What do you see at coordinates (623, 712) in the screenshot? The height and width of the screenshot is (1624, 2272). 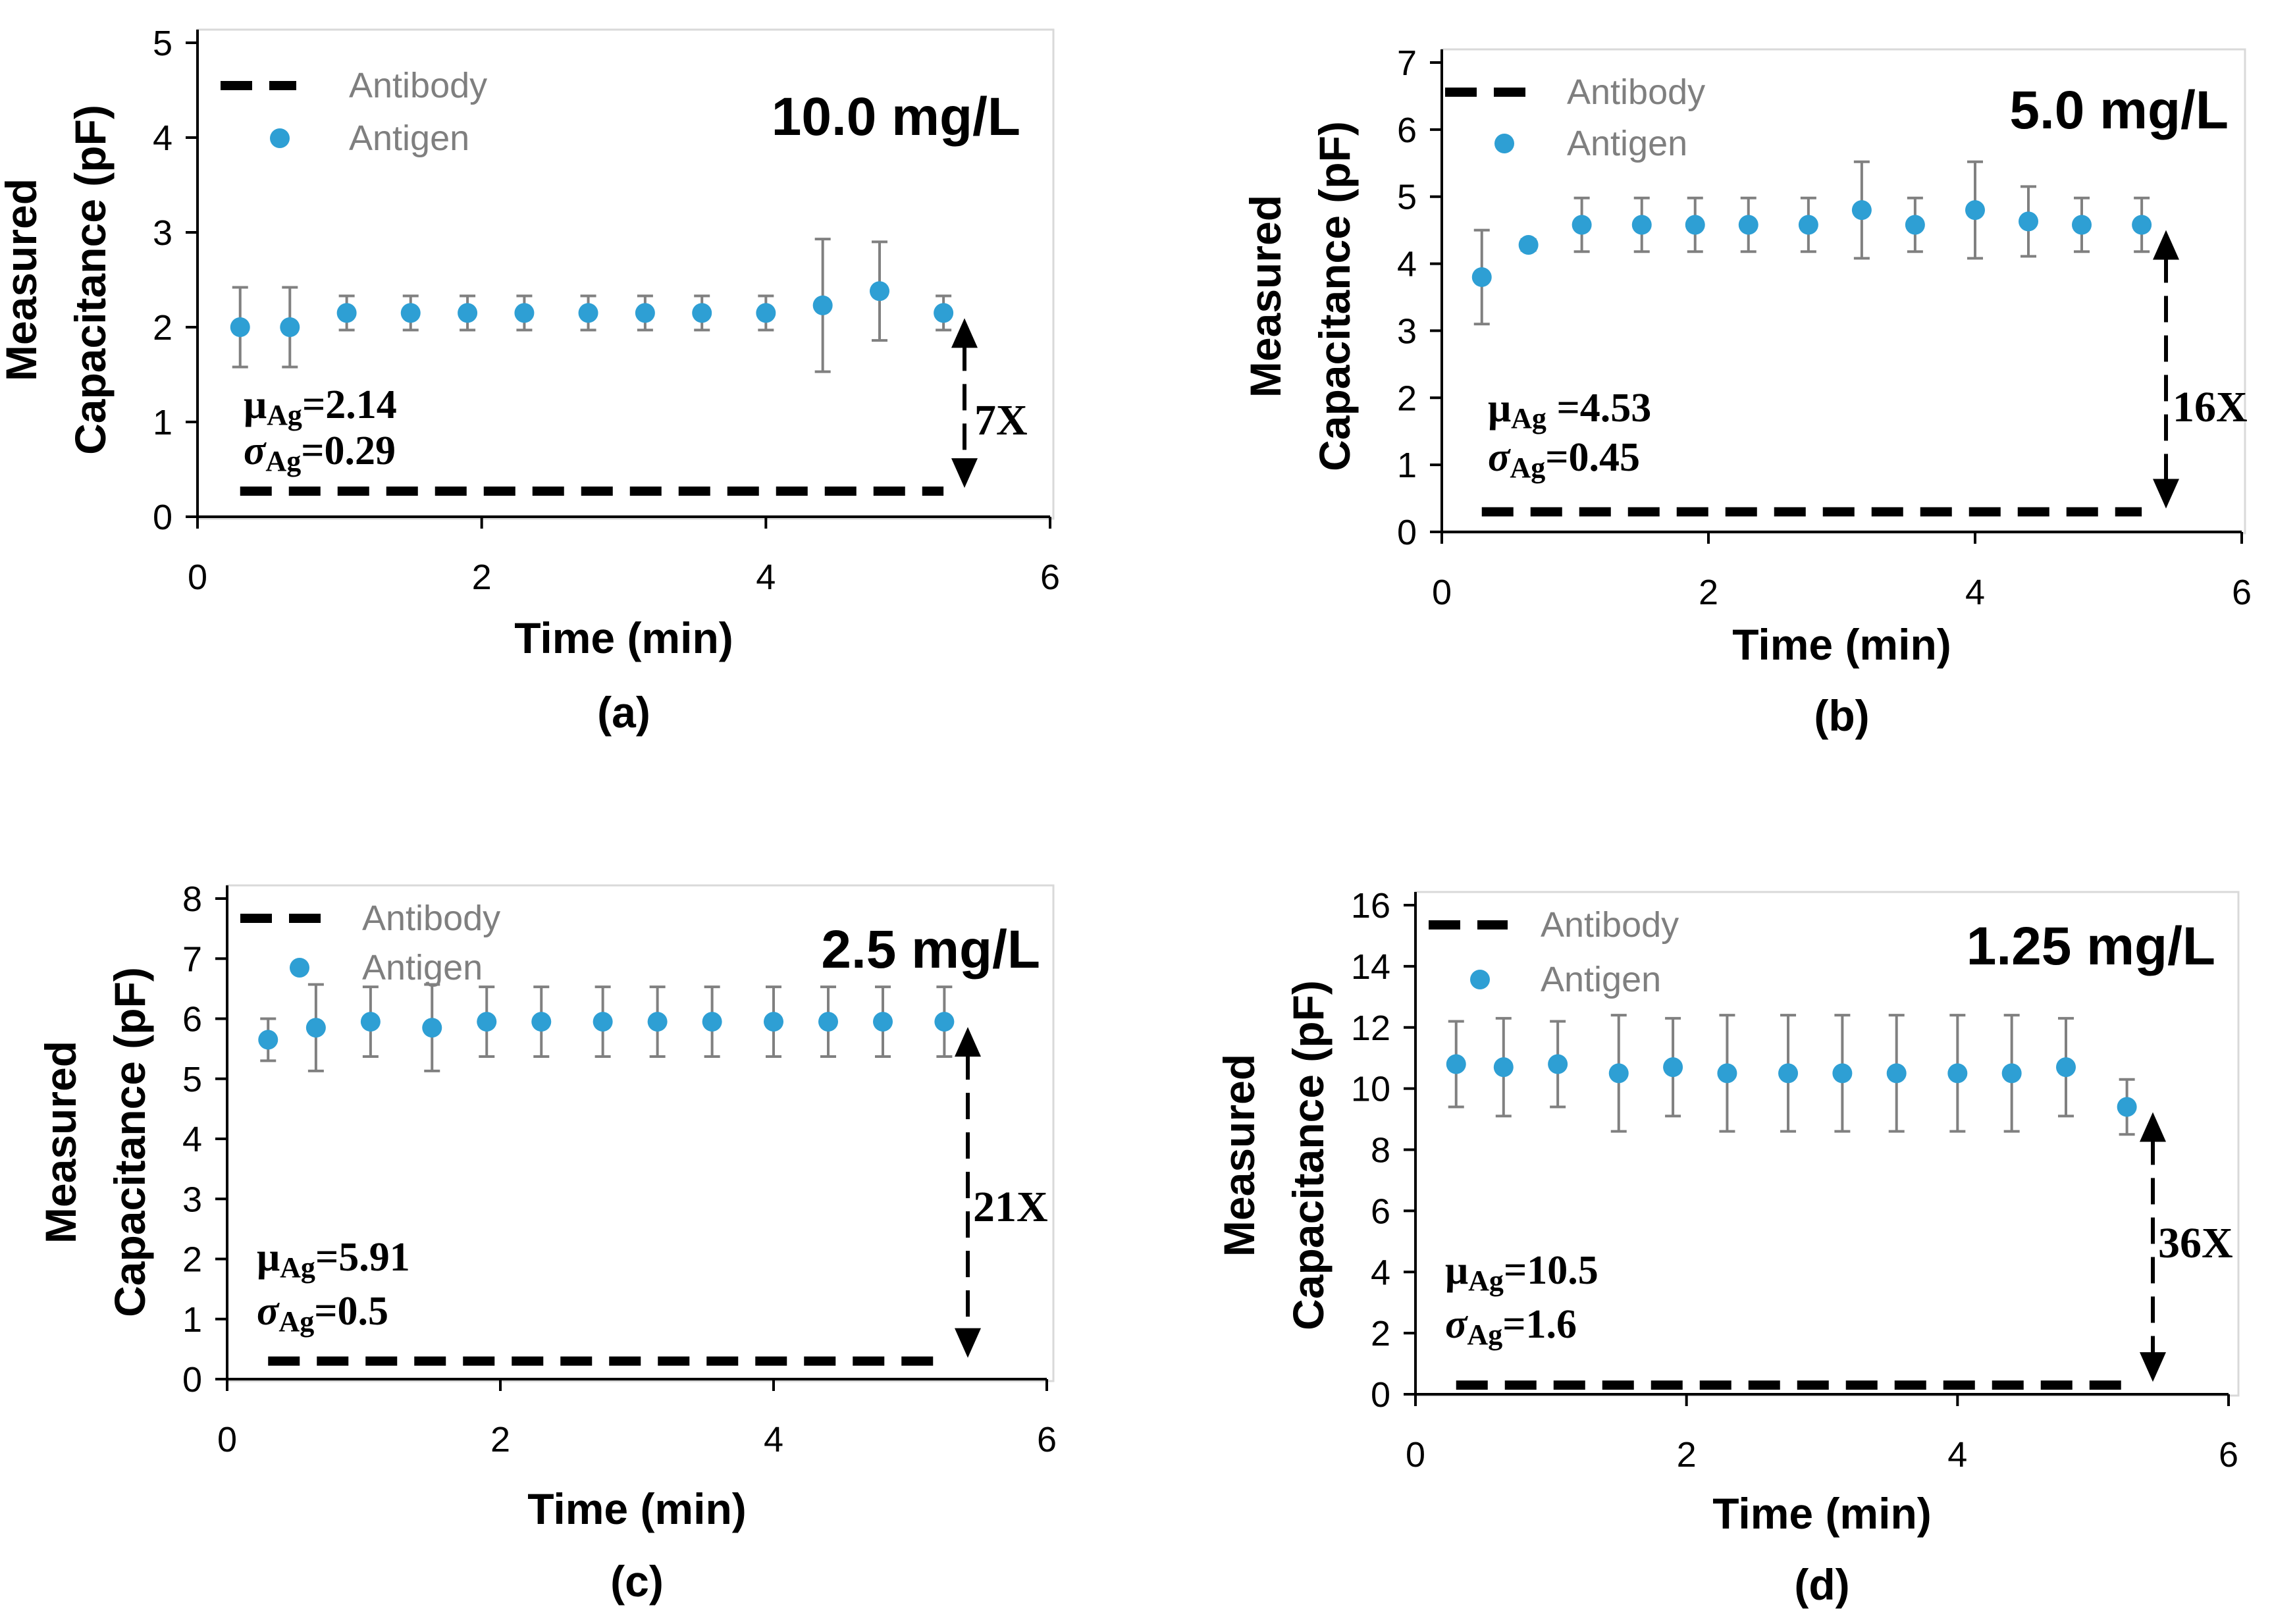 I see `panel-label: (a)` at bounding box center [623, 712].